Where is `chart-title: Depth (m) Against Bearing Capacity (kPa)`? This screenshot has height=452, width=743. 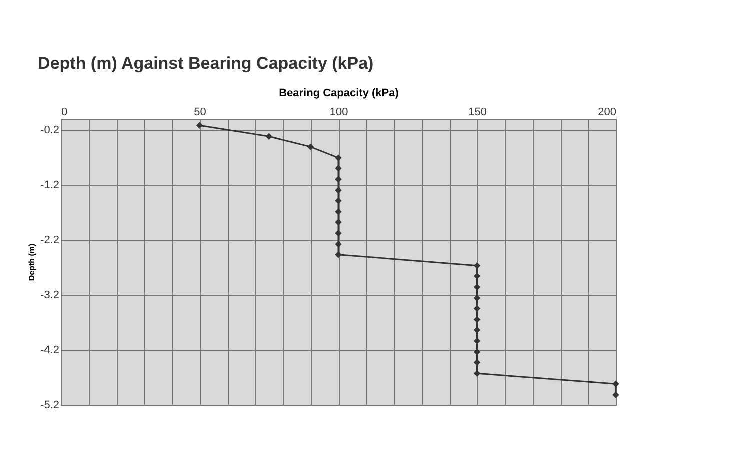
chart-title: Depth (m) Against Bearing Capacity (kPa) is located at coordinates (206, 63).